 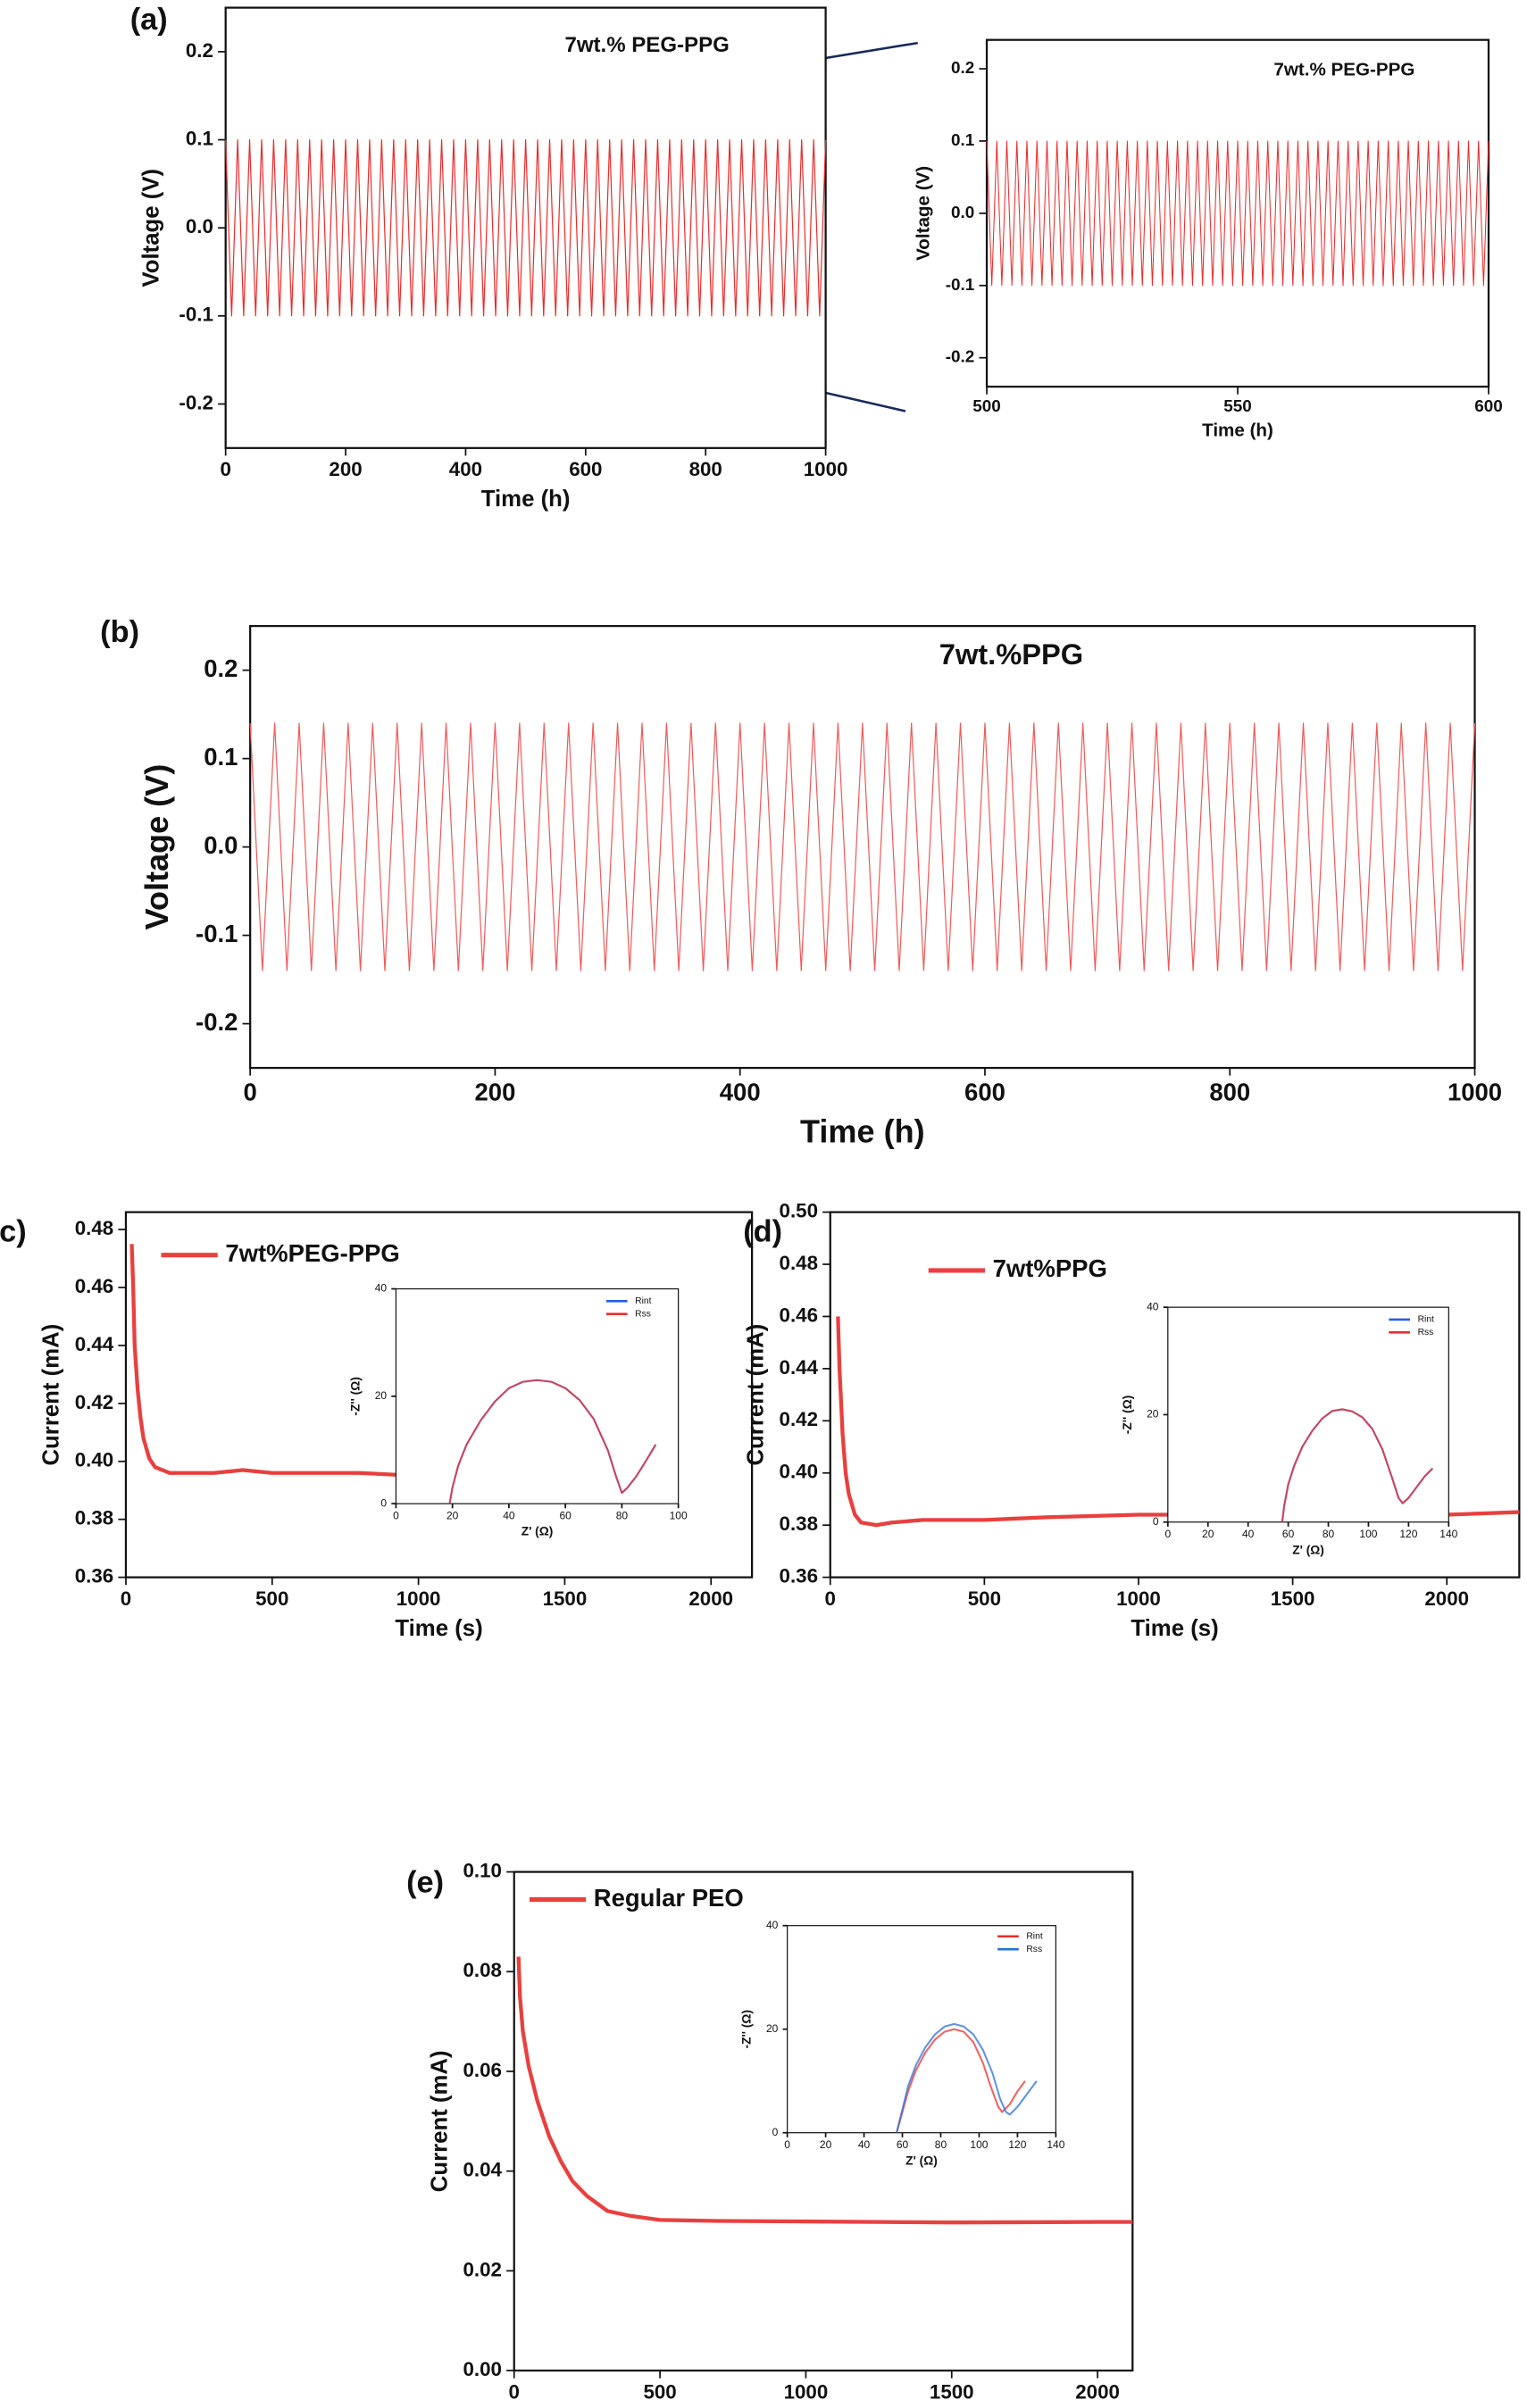 What do you see at coordinates (799, 1576) in the screenshot?
I see `y-tick-label: 0.36` at bounding box center [799, 1576].